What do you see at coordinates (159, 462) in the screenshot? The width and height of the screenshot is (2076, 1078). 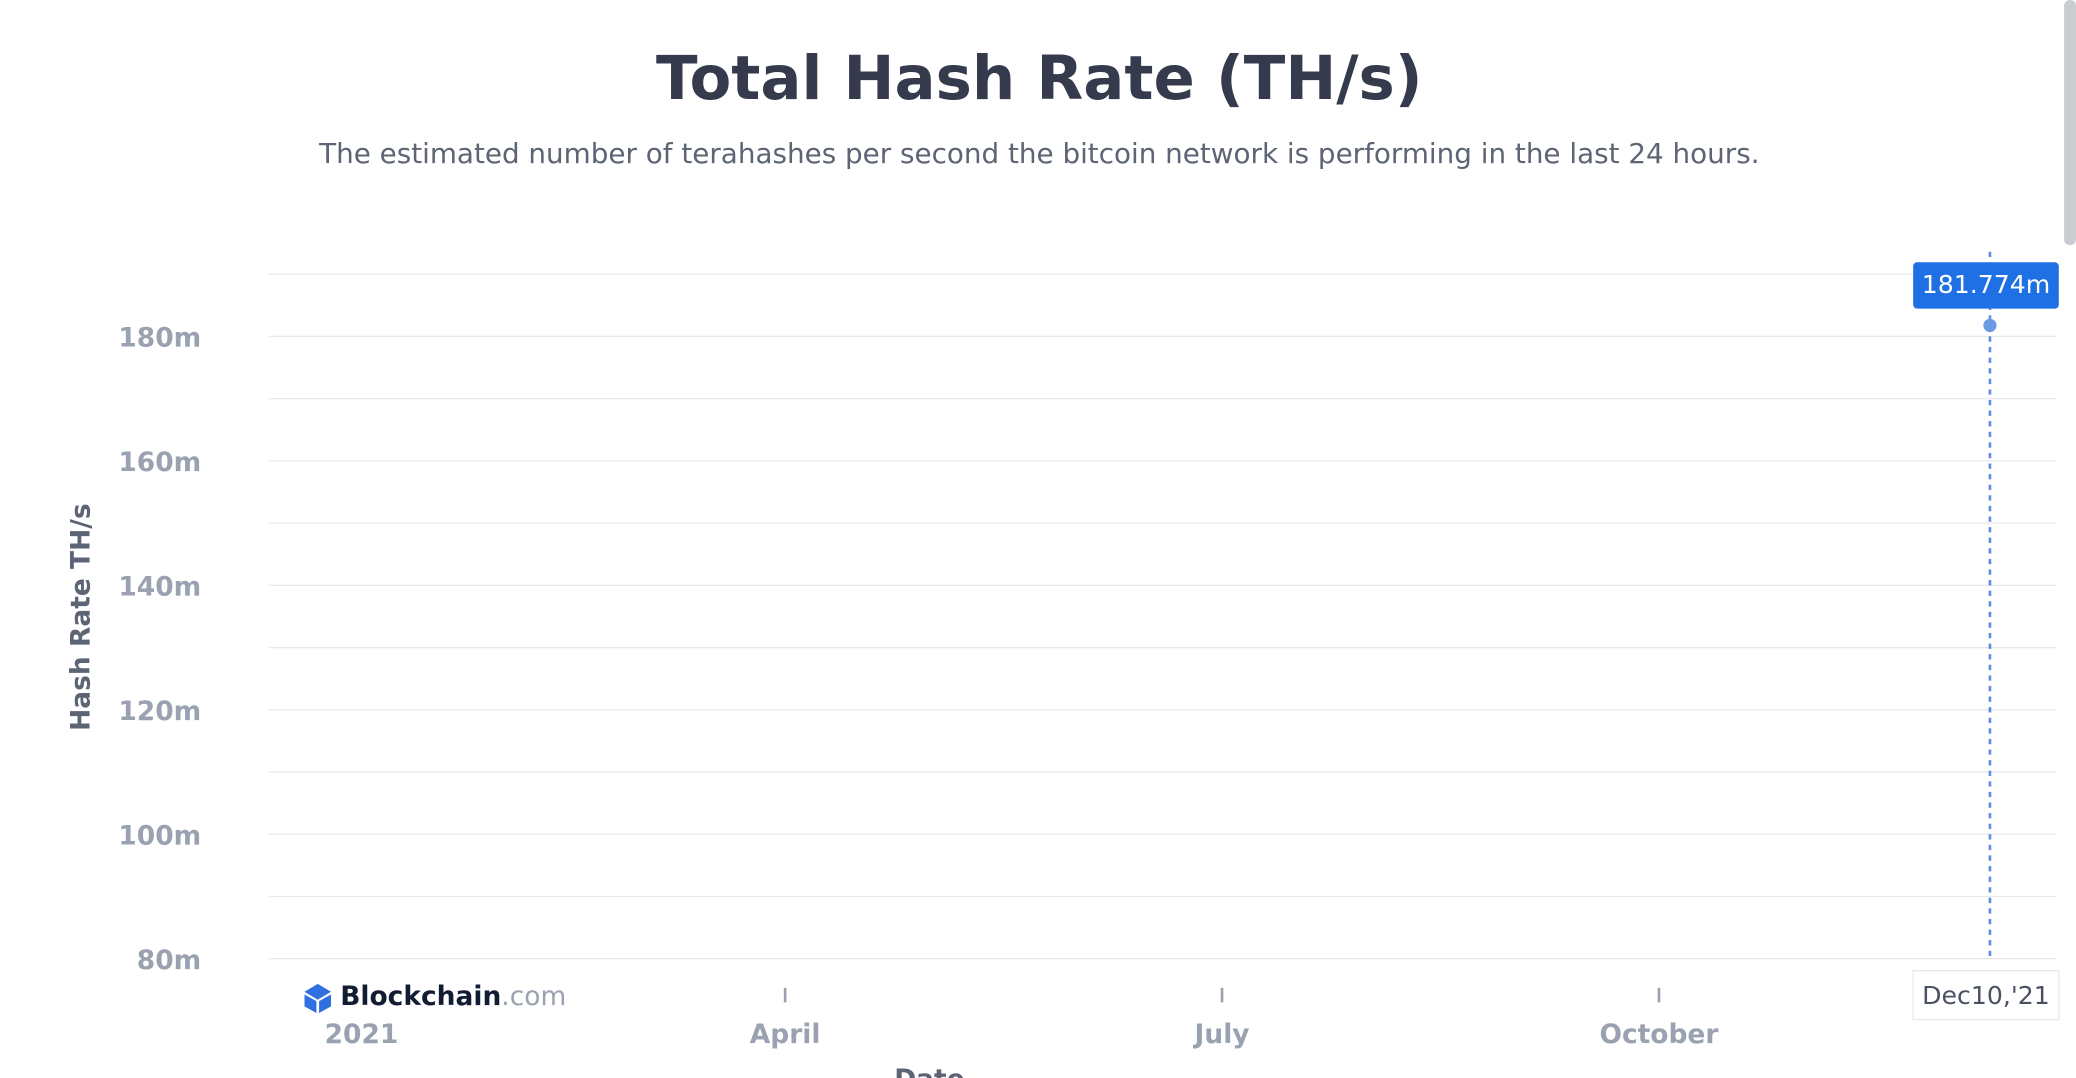 I see `y-tick-label: 160m` at bounding box center [159, 462].